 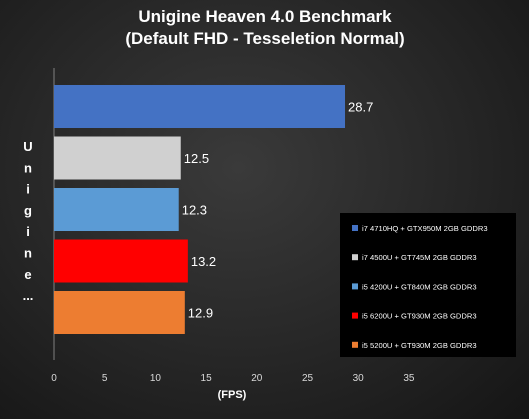 What do you see at coordinates (360, 107) in the screenshot?
I see `bar-value-label-1: 28.7` at bounding box center [360, 107].